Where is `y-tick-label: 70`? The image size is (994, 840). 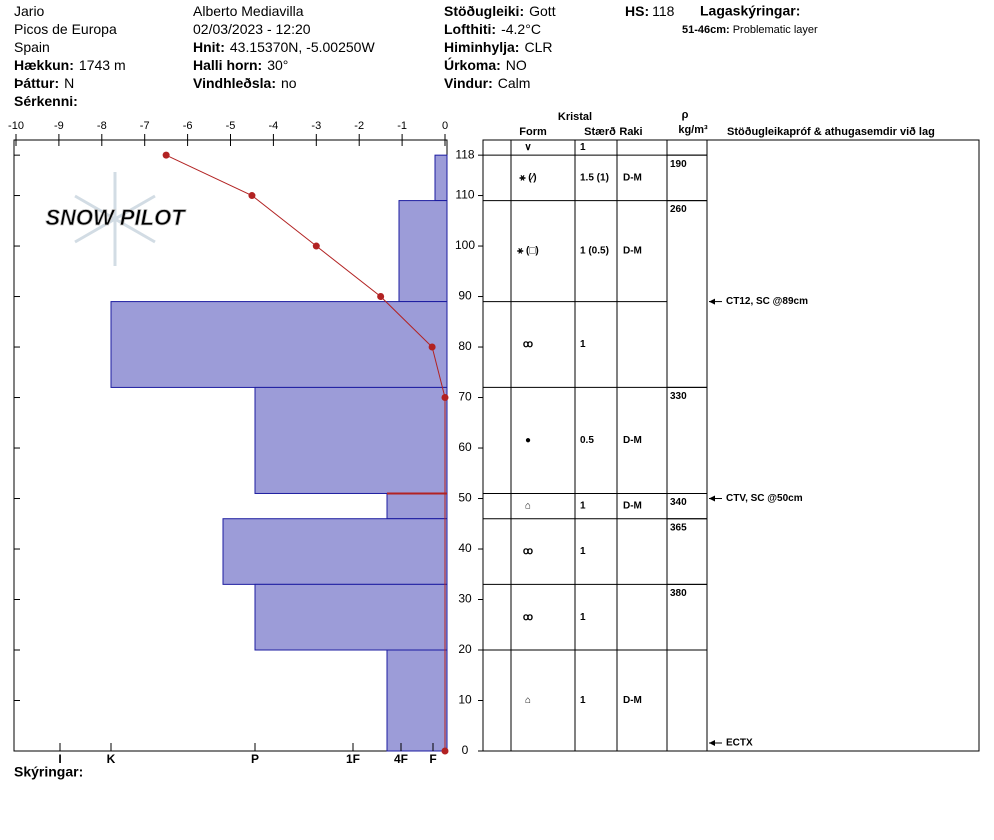 y-tick-label: 70 is located at coordinates (465, 397).